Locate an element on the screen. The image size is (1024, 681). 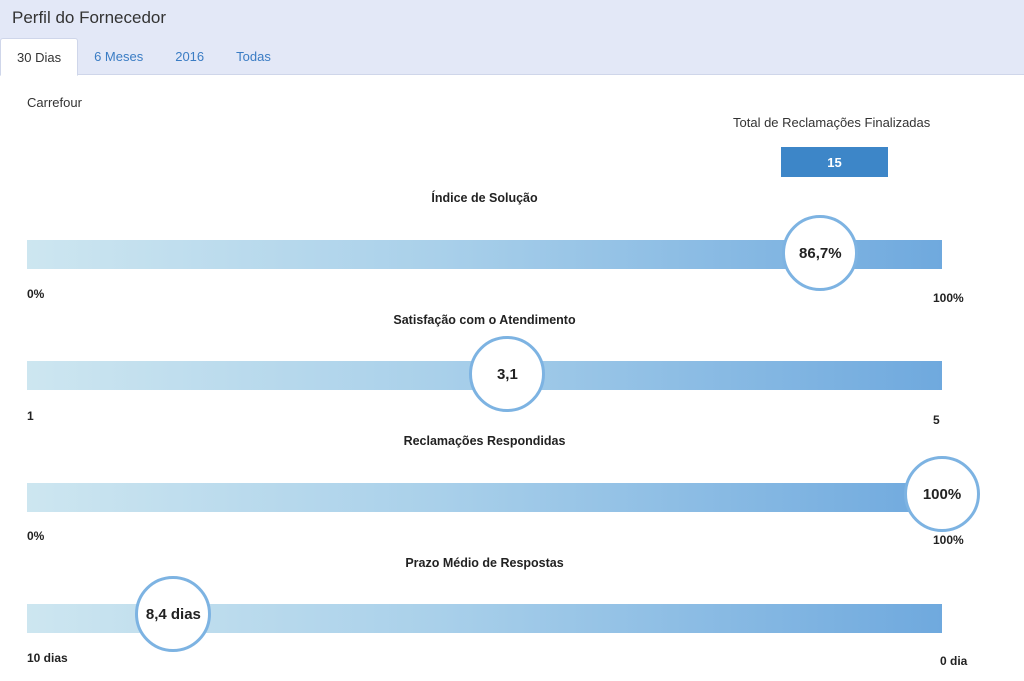
tab-30-dias: 30 Dias is located at coordinates (39, 57).